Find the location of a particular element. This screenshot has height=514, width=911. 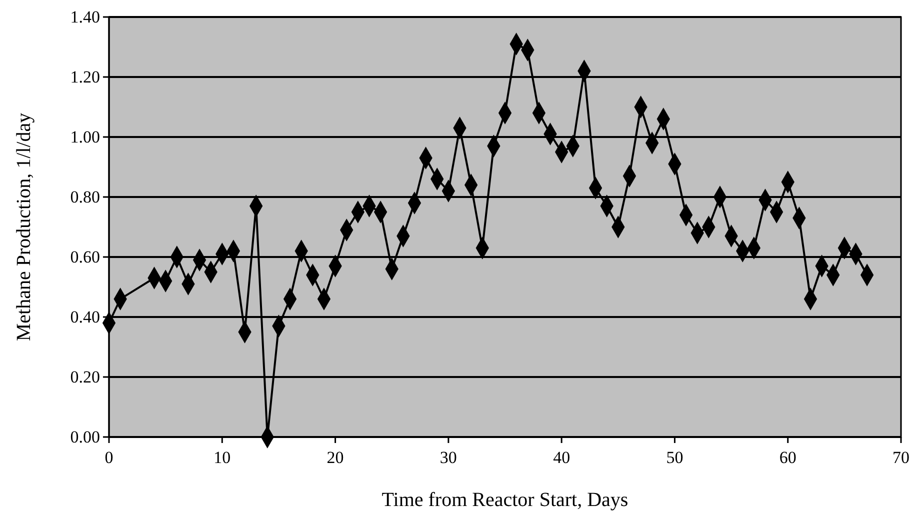

y-tick-label: 1.00 is located at coordinates (85, 136).